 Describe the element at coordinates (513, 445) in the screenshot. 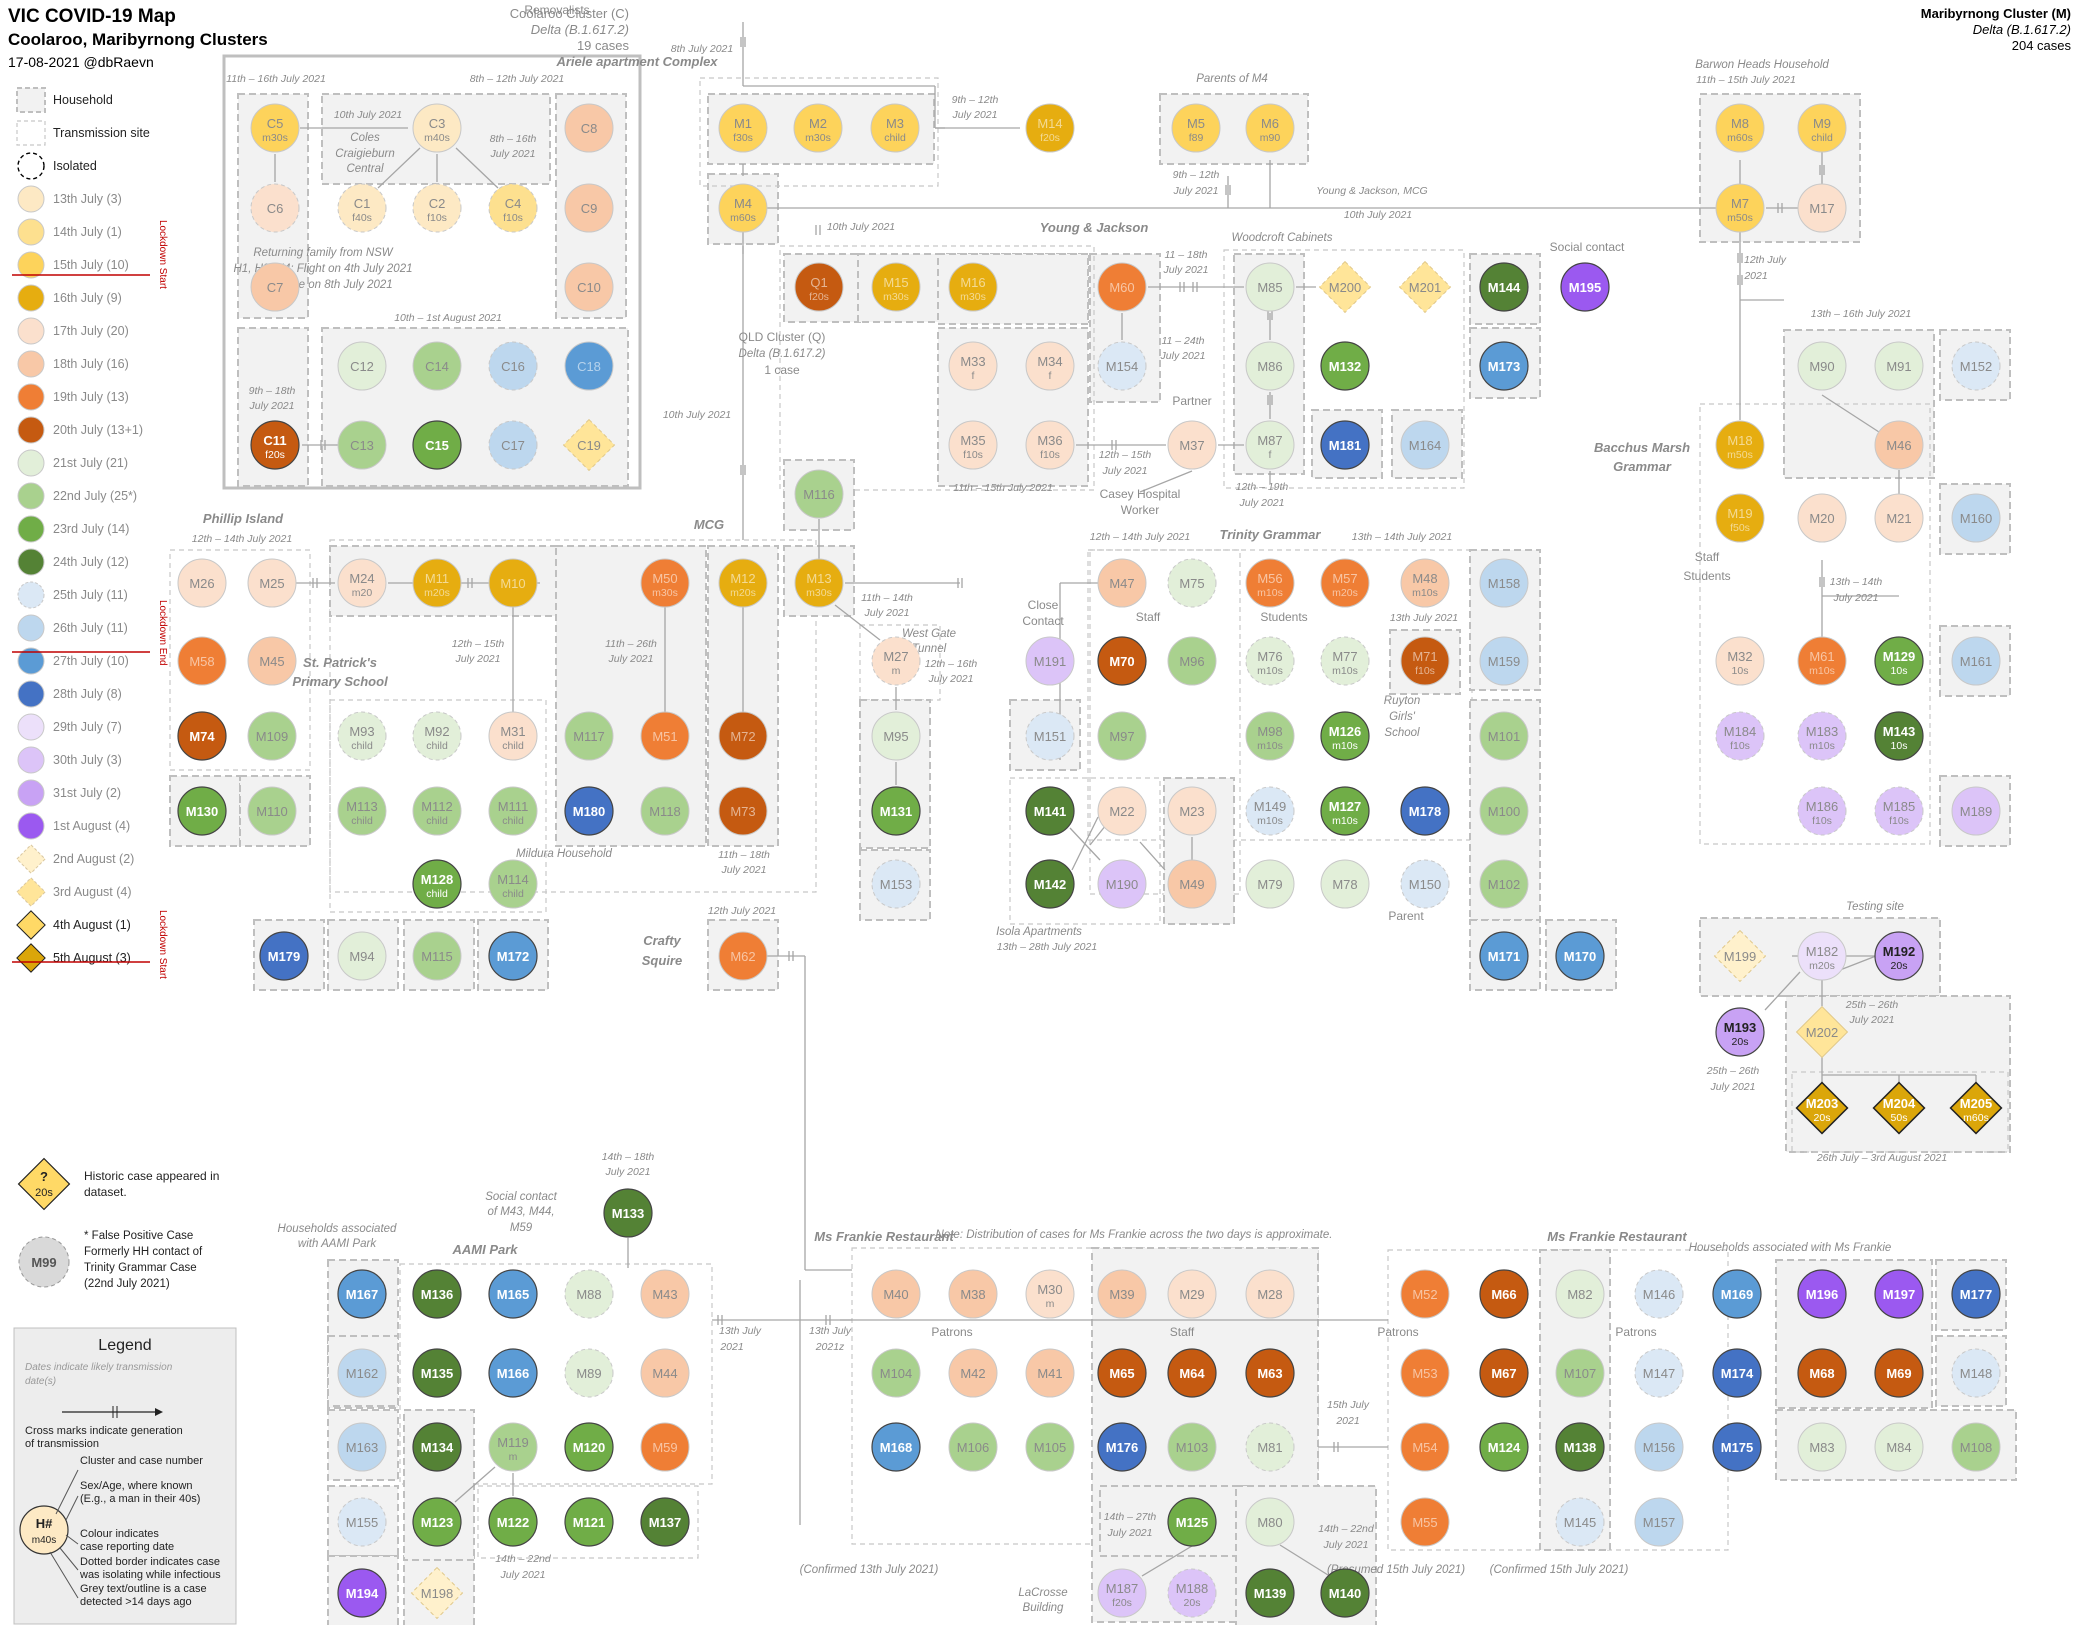

I see `case-id: C17` at that location.